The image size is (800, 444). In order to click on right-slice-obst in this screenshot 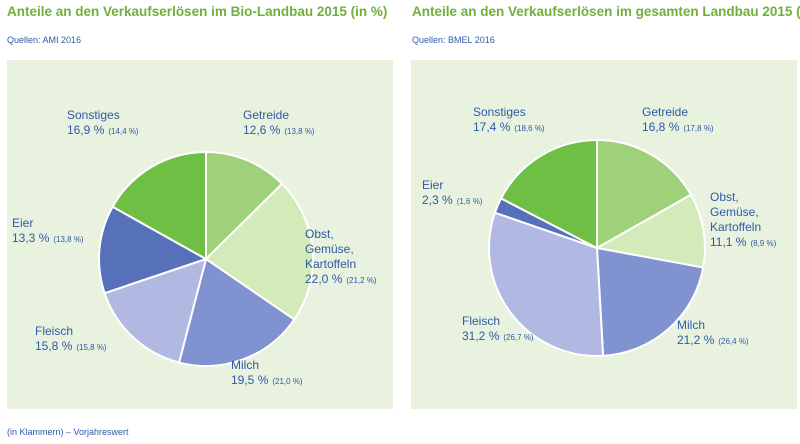, I will do `click(651, 231)`.